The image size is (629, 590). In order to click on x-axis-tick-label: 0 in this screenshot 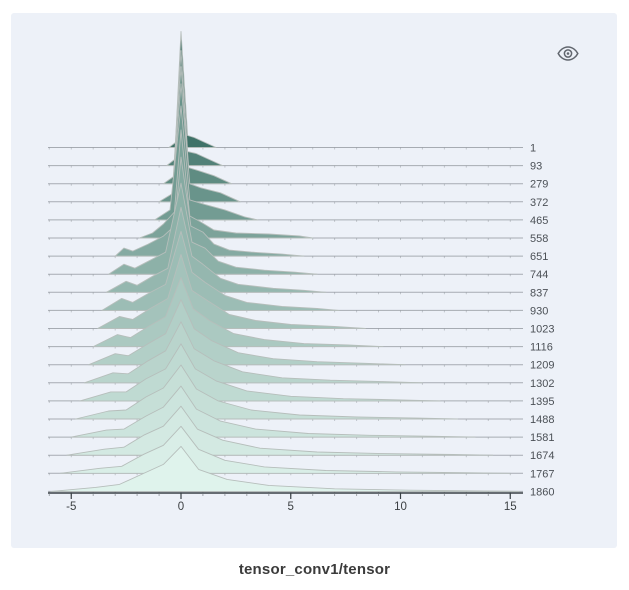, I will do `click(181, 507)`.